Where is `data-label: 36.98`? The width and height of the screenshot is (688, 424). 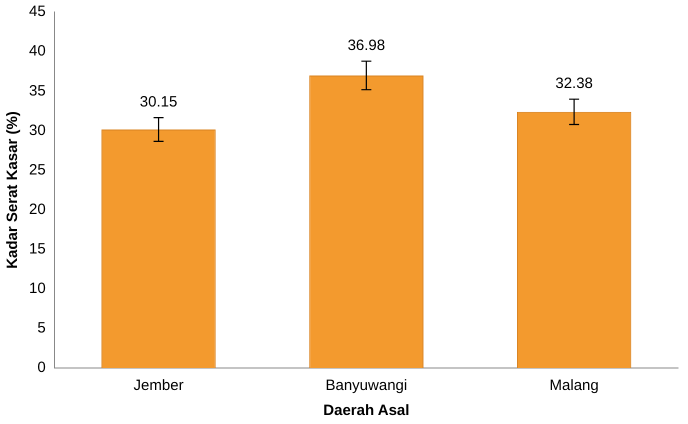 data-label: 36.98 is located at coordinates (367, 45).